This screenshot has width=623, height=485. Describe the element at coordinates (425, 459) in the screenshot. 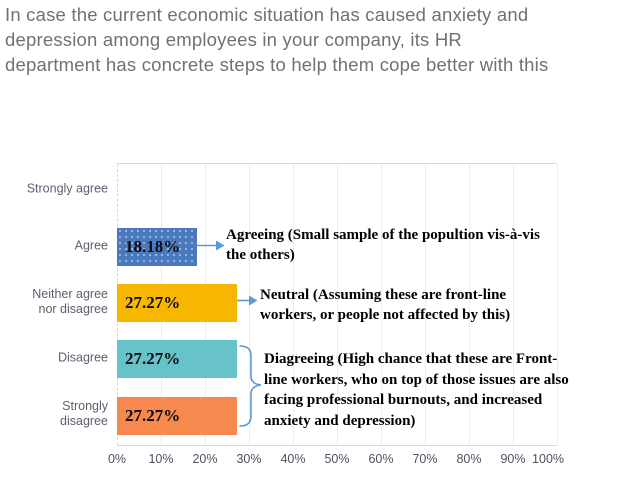

I see `xtick-70: 70%` at that location.